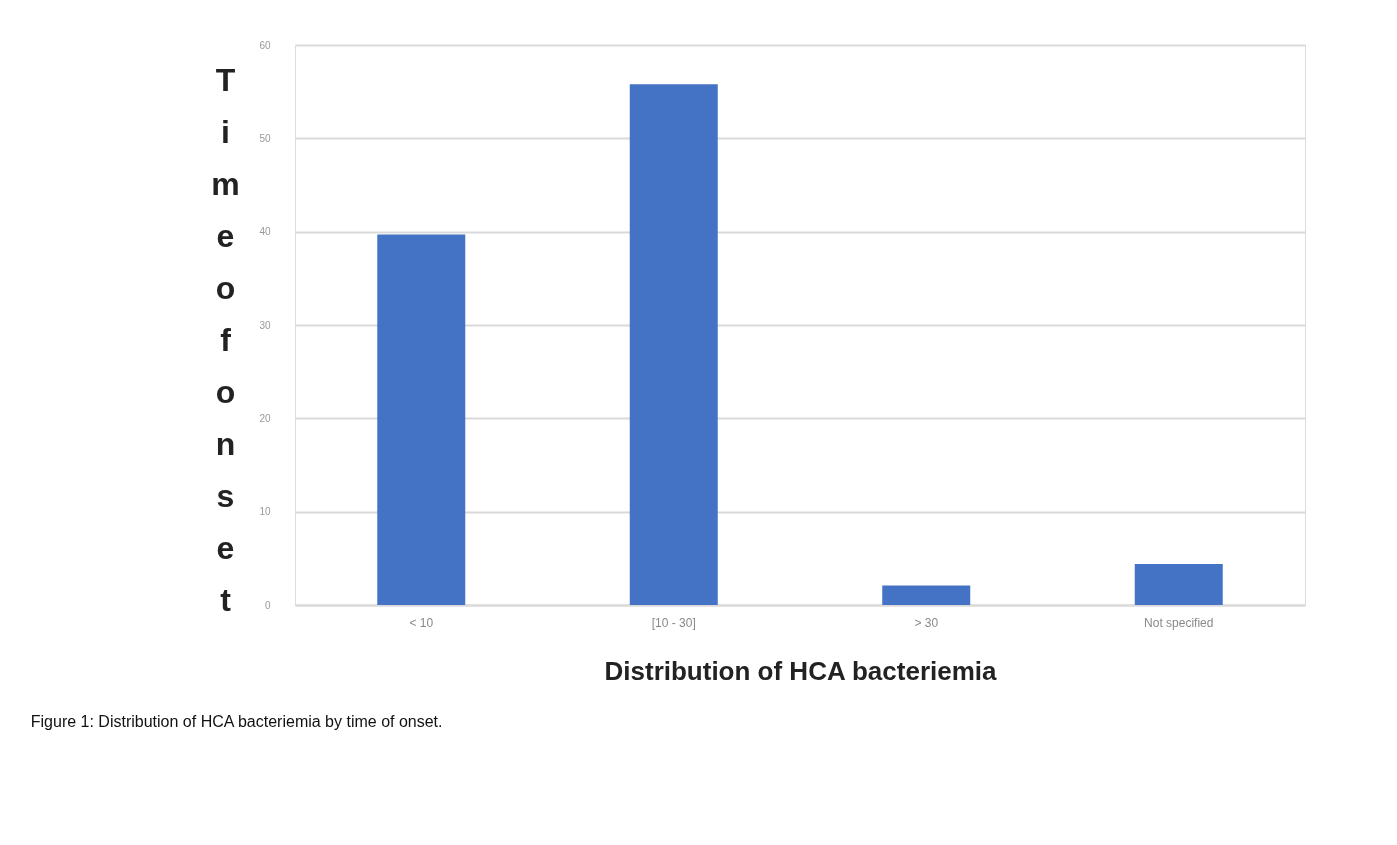 This screenshot has height=845, width=1397. Describe the element at coordinates (801, 670) in the screenshot. I see `x-axis-title: Distribution of HCA bacteriemia` at that location.